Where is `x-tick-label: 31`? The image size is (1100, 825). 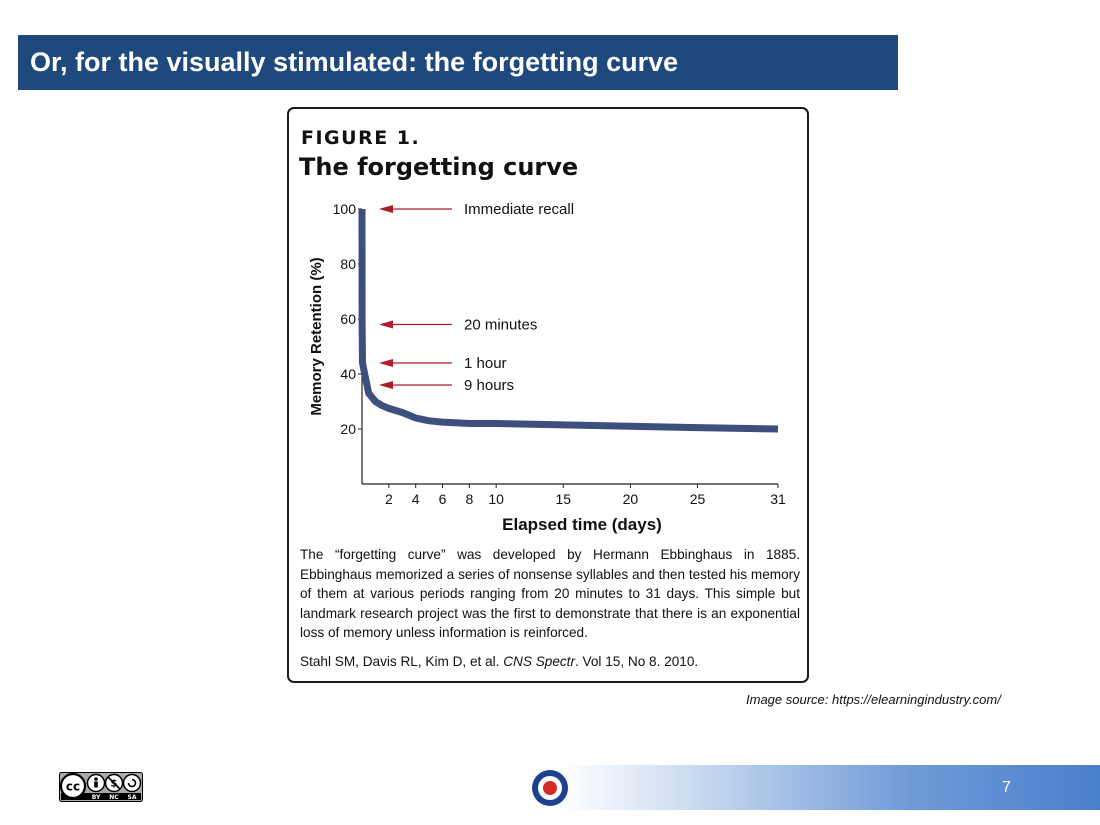 x-tick-label: 31 is located at coordinates (778, 499).